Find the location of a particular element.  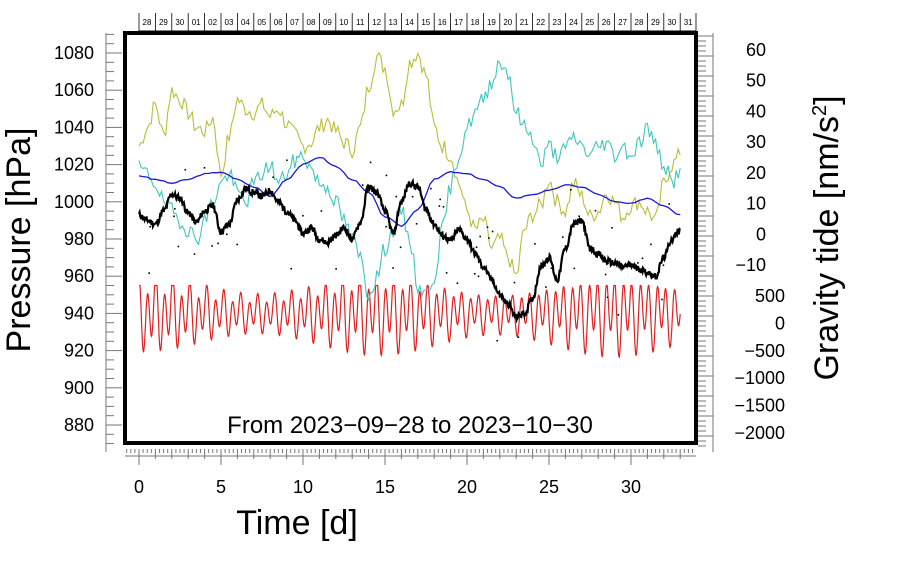

left-tick-label: 980 is located at coordinates (79, 239).